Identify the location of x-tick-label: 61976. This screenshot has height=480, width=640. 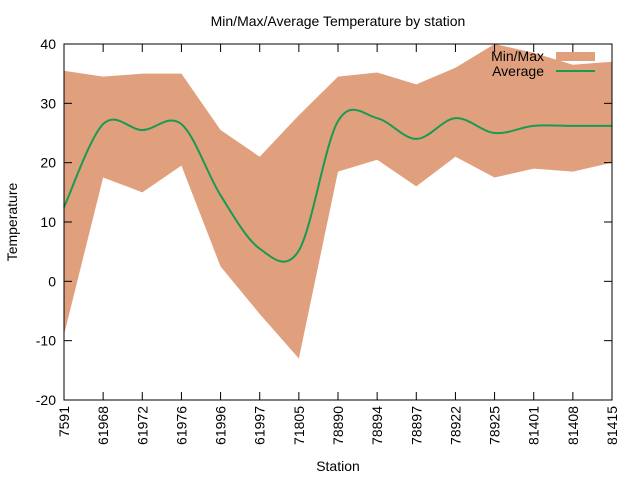
(181, 425).